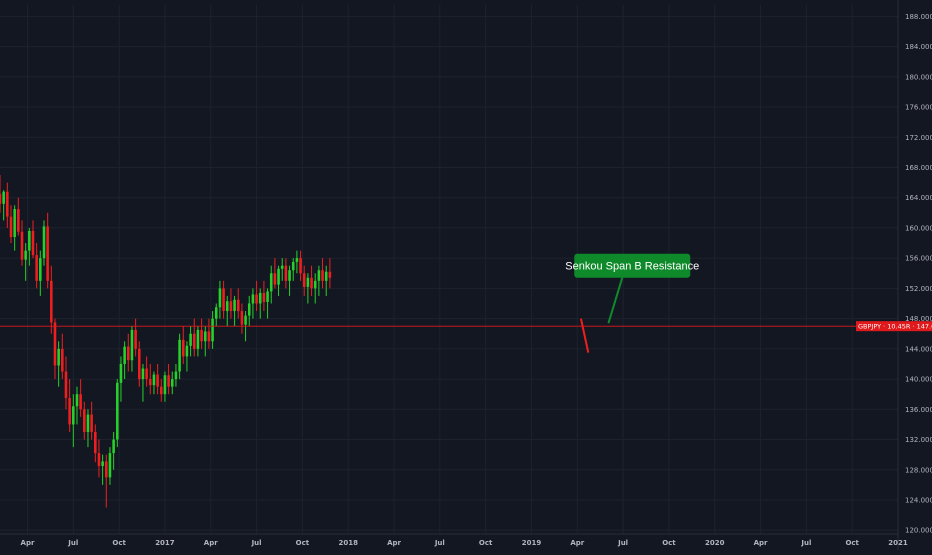 The image size is (932, 555). I want to click on price-tag: GBPJPY · 10.45R · 147.000, so click(466, 326).